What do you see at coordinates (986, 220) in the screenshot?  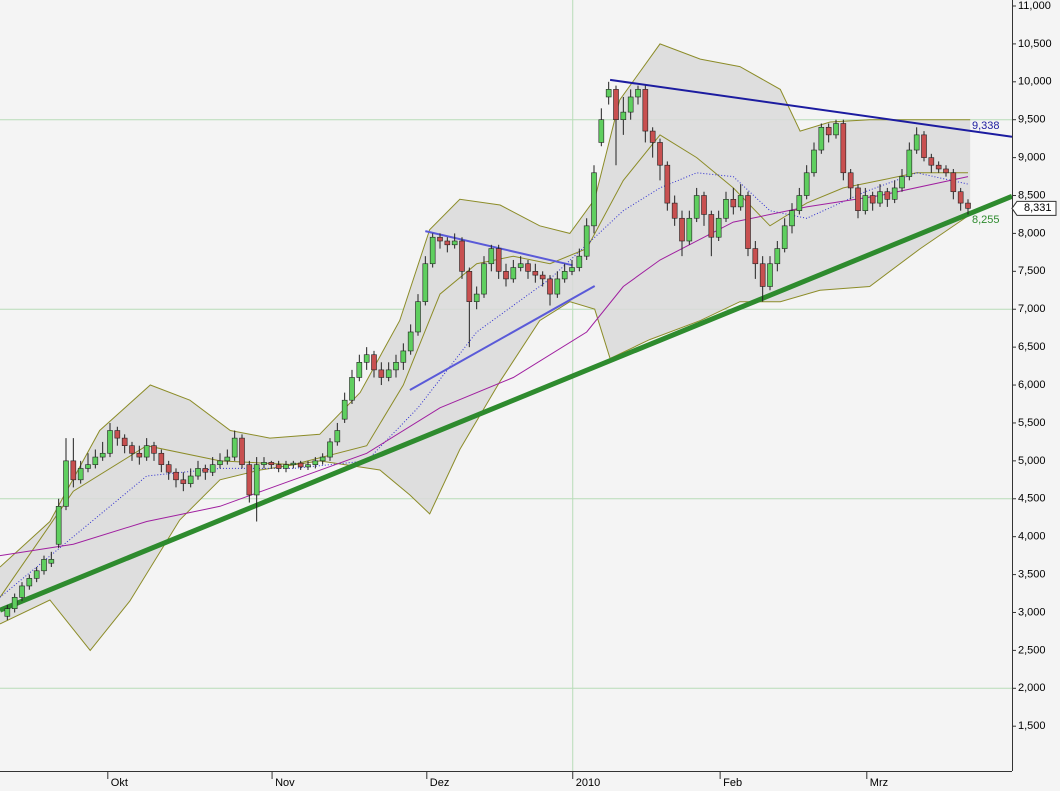 I see `annotation: 8,255` at bounding box center [986, 220].